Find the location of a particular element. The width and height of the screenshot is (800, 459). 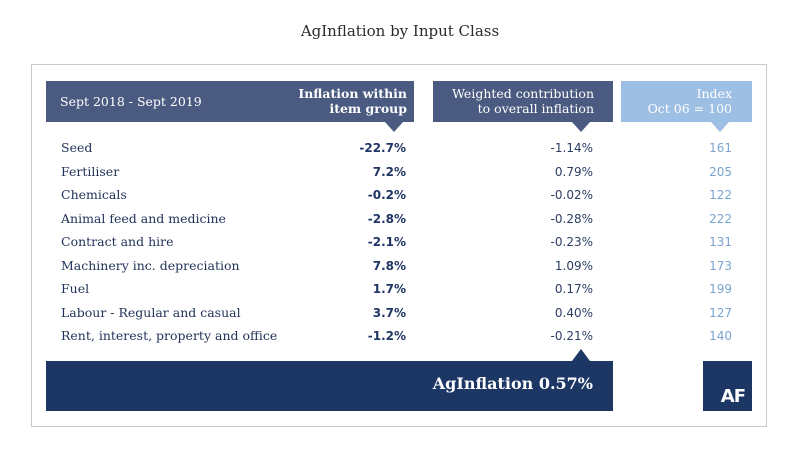

table-row: Fuel 1.7% 0.17% 199 is located at coordinates (400, 289).